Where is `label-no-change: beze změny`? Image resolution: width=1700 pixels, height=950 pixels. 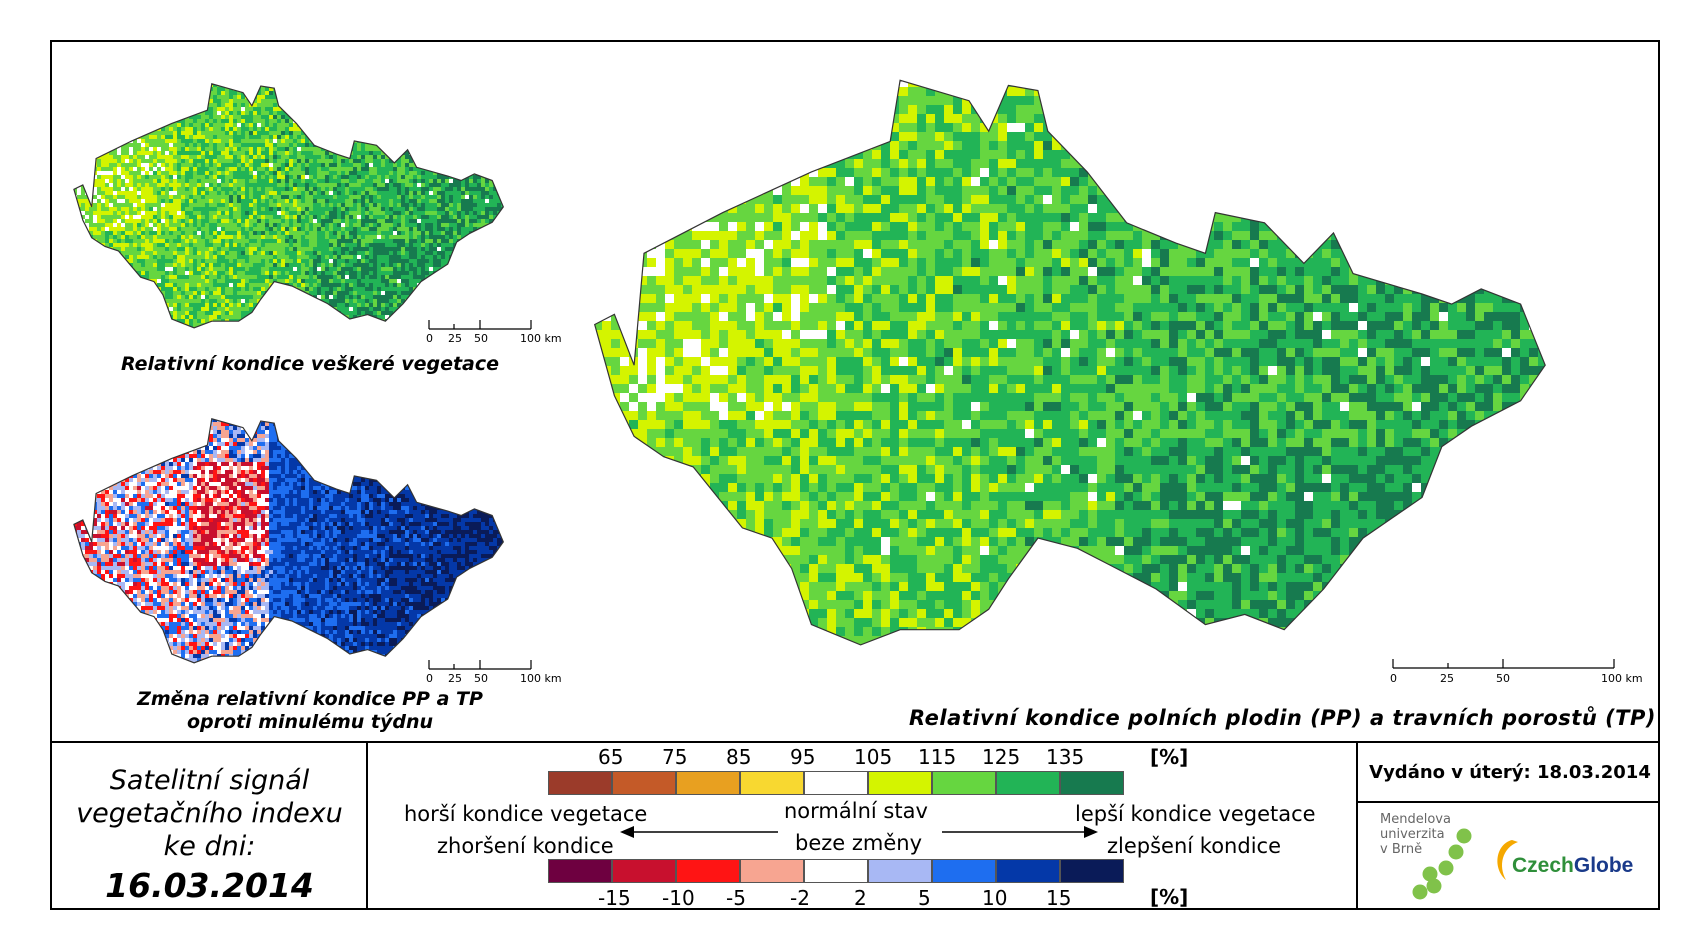
label-no-change: beze změny is located at coordinates (858, 843).